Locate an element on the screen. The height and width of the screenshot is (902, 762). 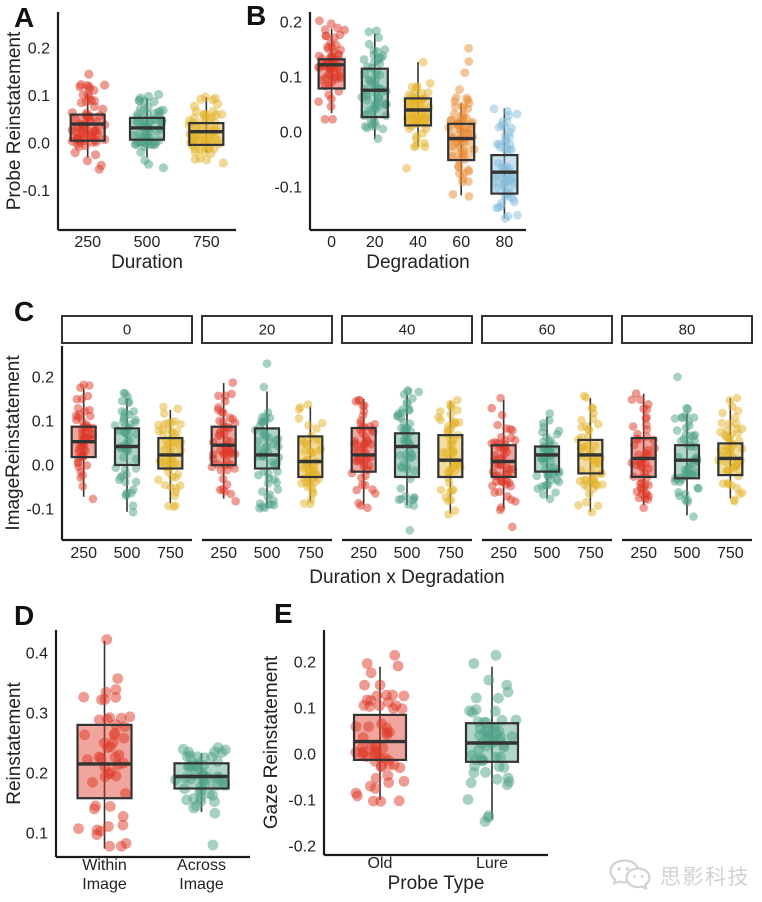
svg-text: Probe Reinstatement is located at coordinates (14, 120).